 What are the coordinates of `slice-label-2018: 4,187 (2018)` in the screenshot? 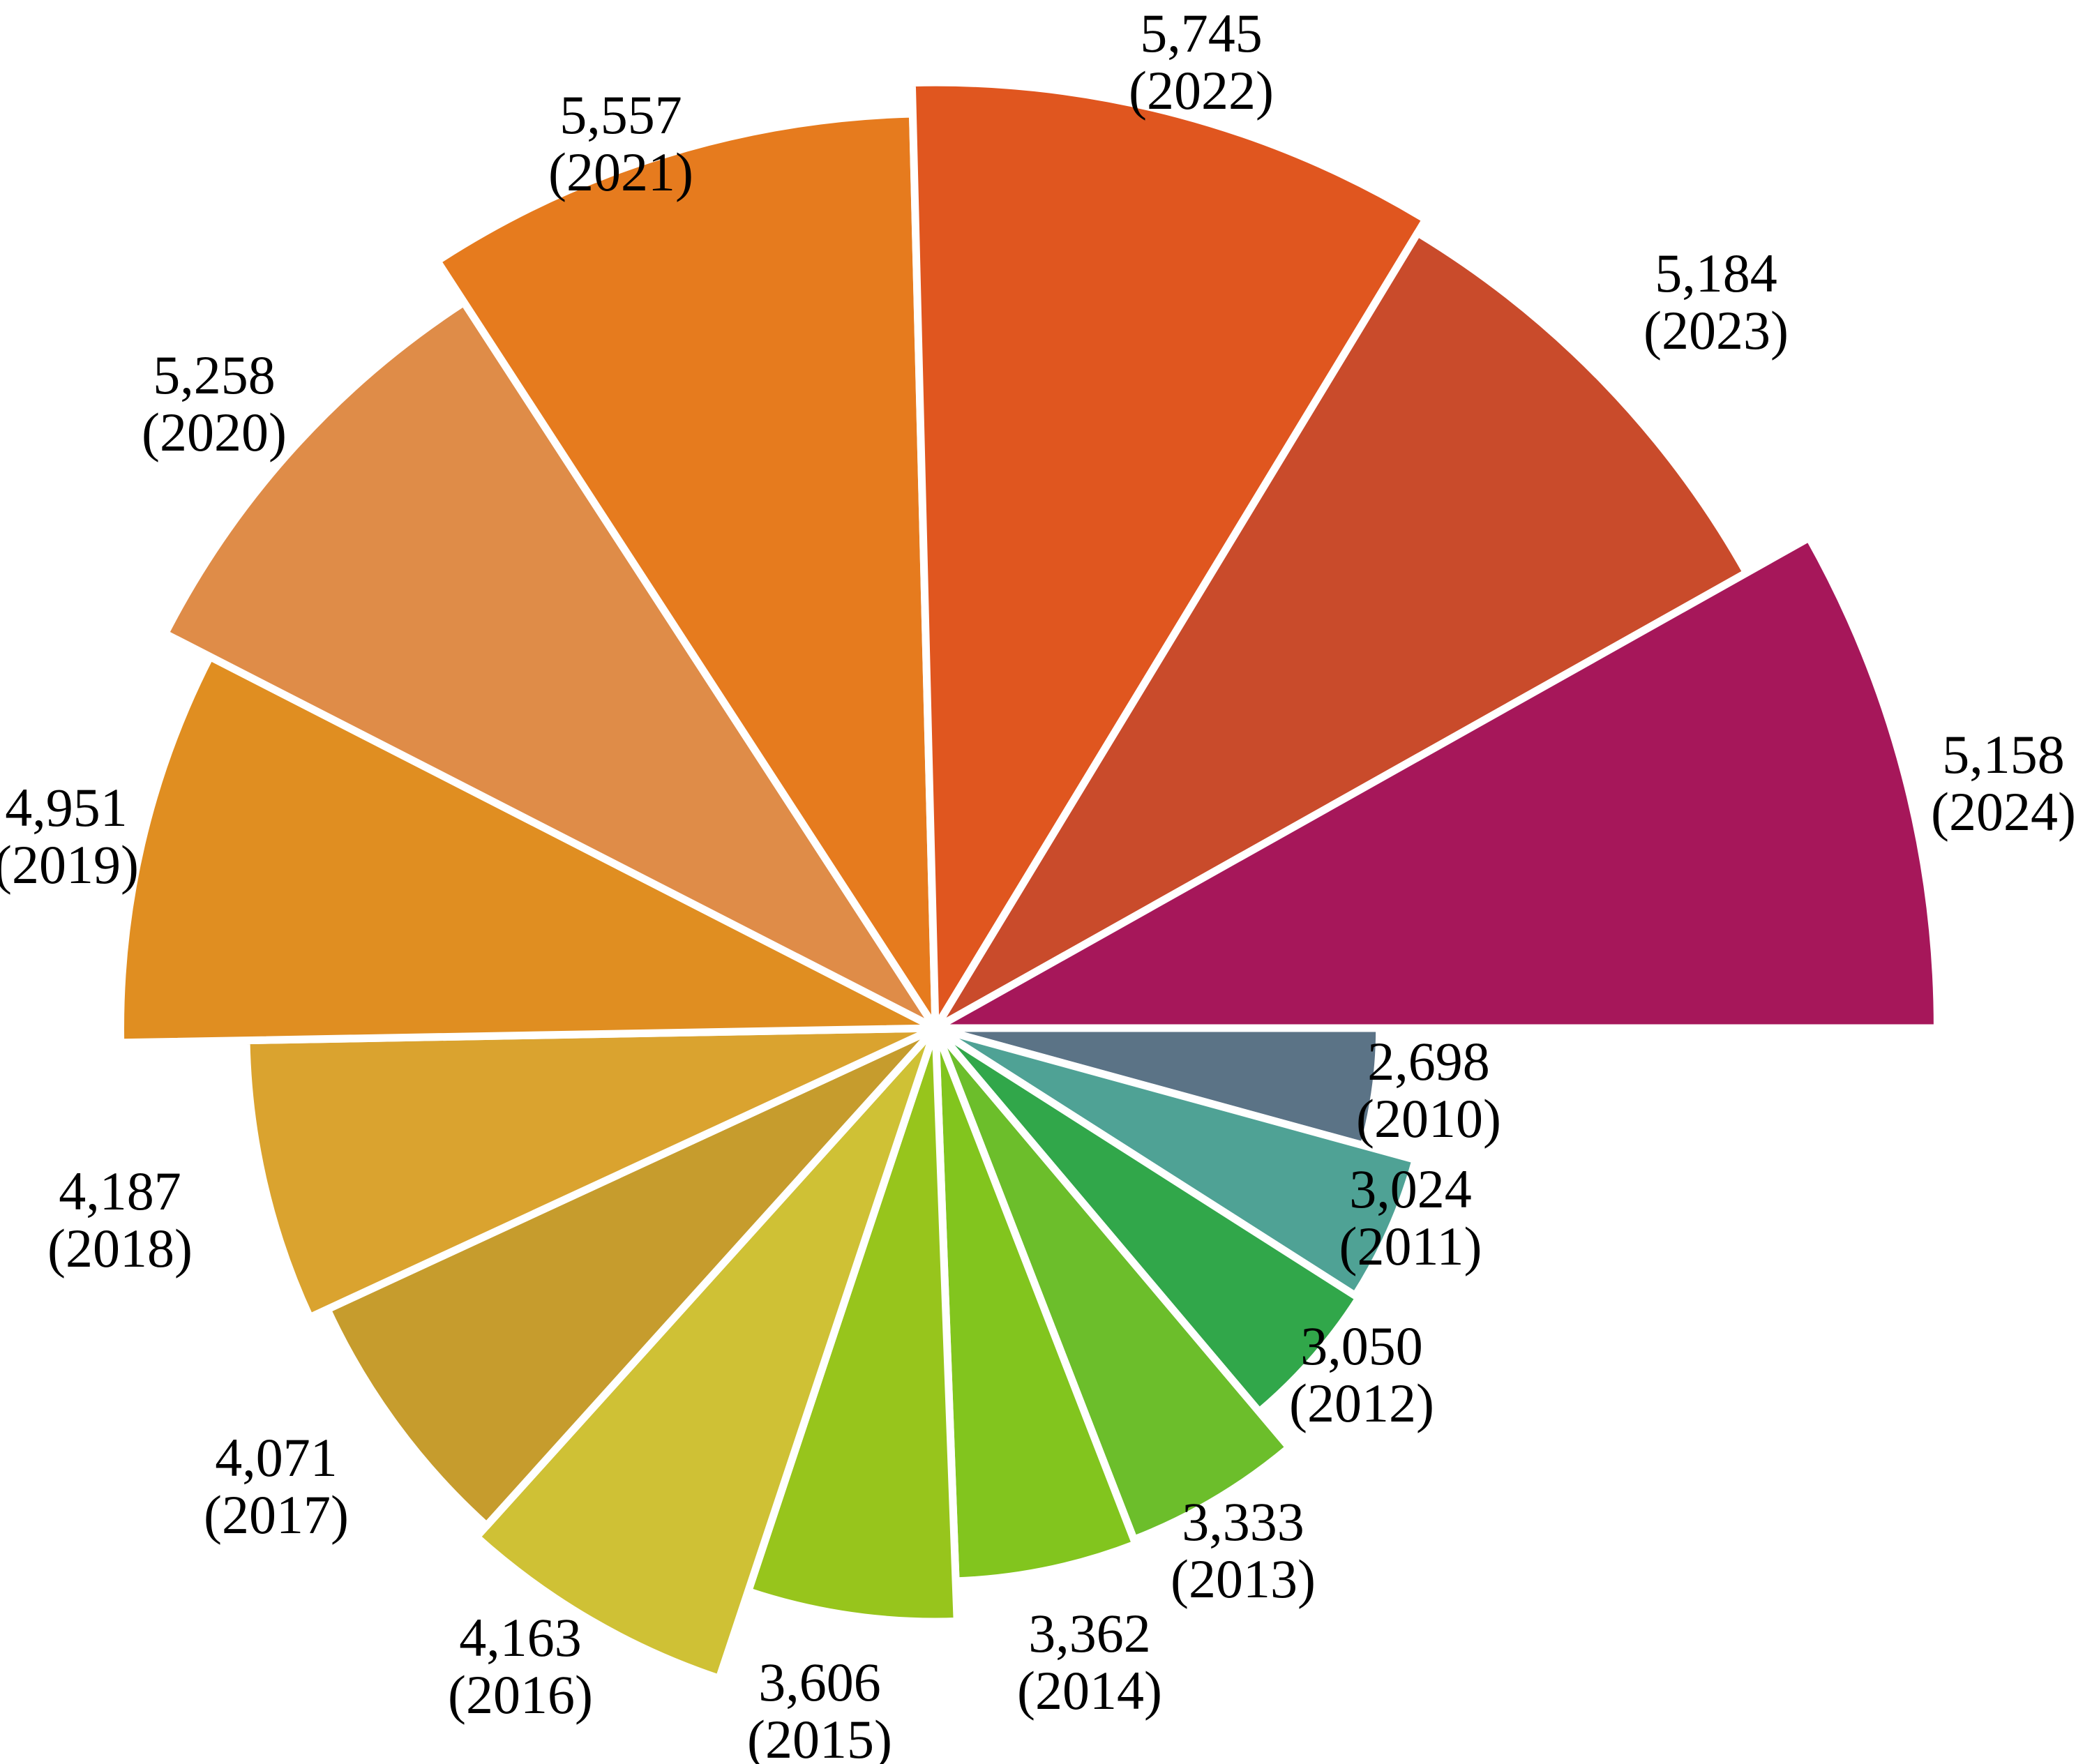 It's located at (120, 1220).